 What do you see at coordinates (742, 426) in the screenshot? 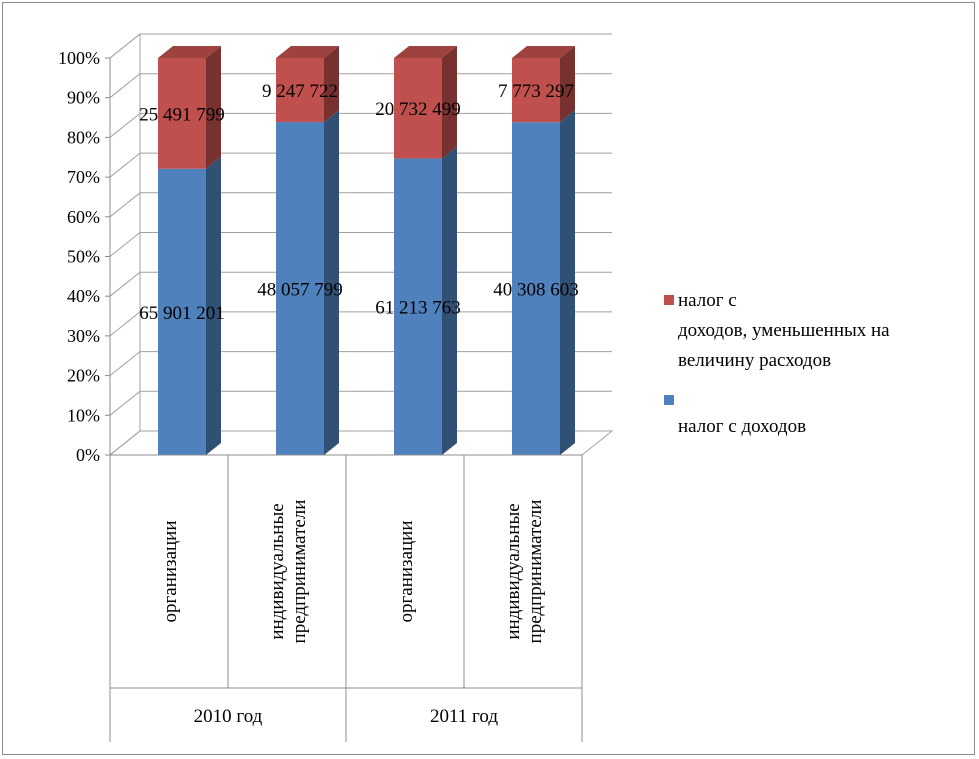
I see `legend-label: налог с доходов` at bounding box center [742, 426].